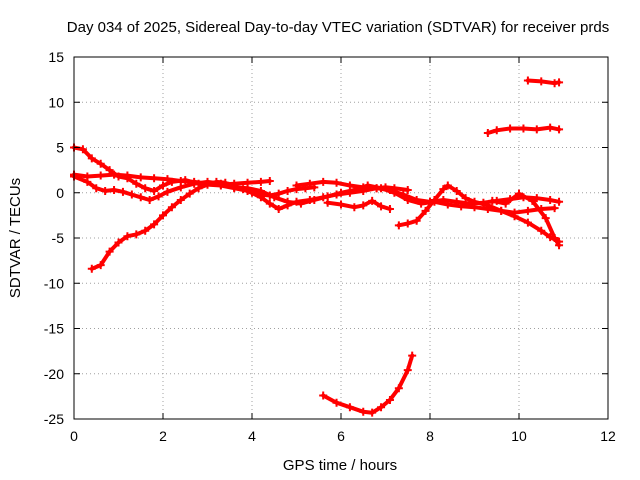  I want to click on y-tick-label: 15, so click(56, 57).